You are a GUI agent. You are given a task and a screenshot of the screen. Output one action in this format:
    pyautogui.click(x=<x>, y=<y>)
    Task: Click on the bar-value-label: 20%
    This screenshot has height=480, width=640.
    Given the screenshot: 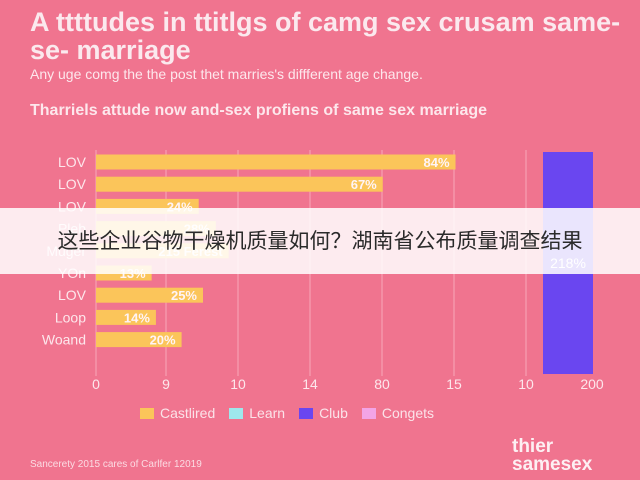 What is the action you would take?
    pyautogui.click(x=163, y=340)
    